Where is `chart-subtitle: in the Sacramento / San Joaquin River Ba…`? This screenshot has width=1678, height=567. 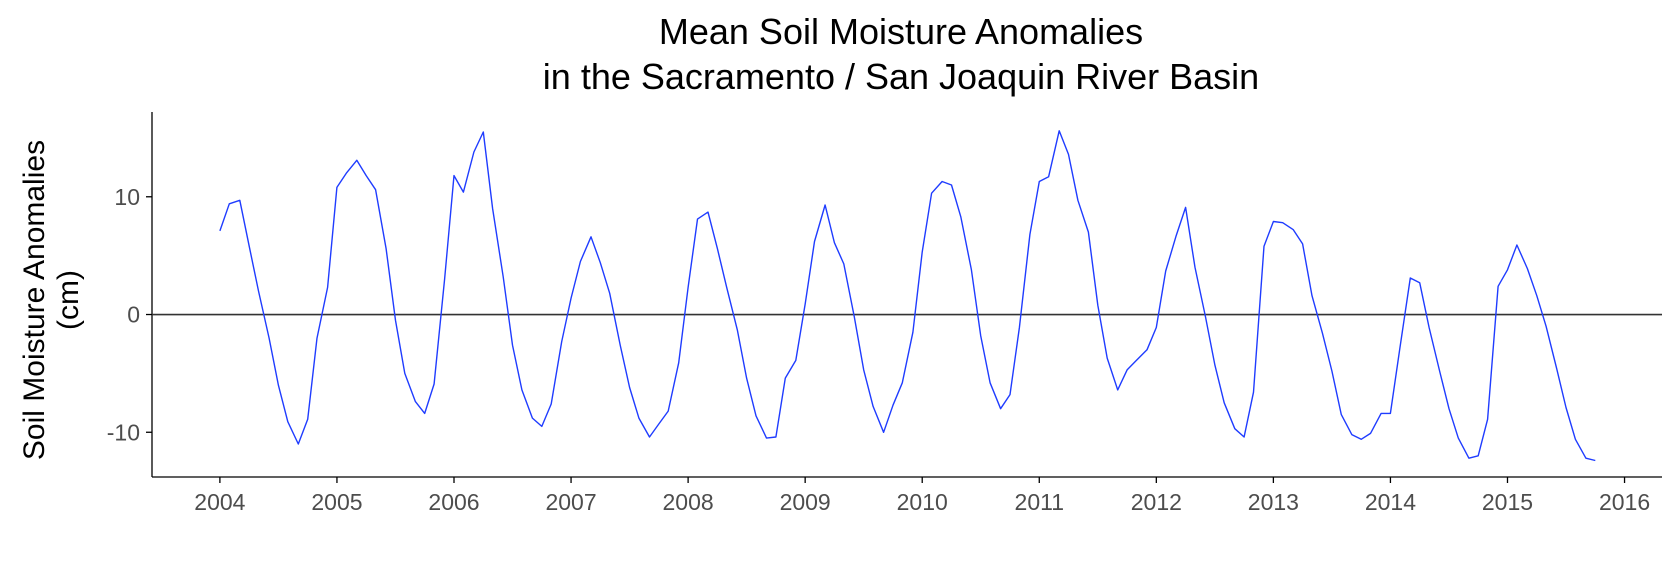 chart-subtitle: in the Sacramento / San Joaquin River Ba… is located at coordinates (901, 76).